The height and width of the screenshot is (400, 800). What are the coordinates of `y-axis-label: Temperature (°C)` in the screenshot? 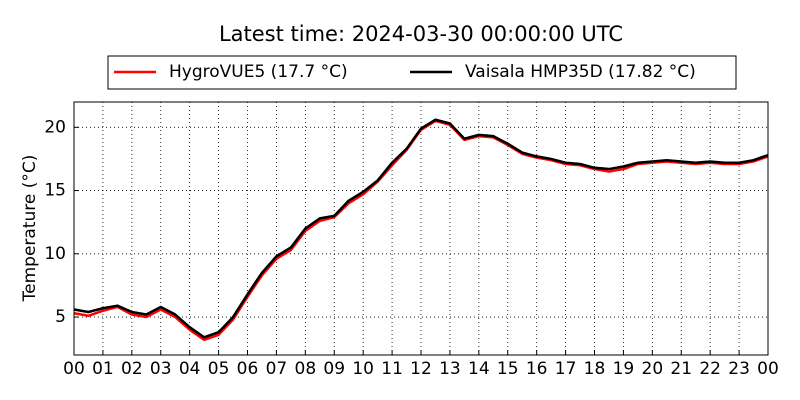 It's located at (30, 229).